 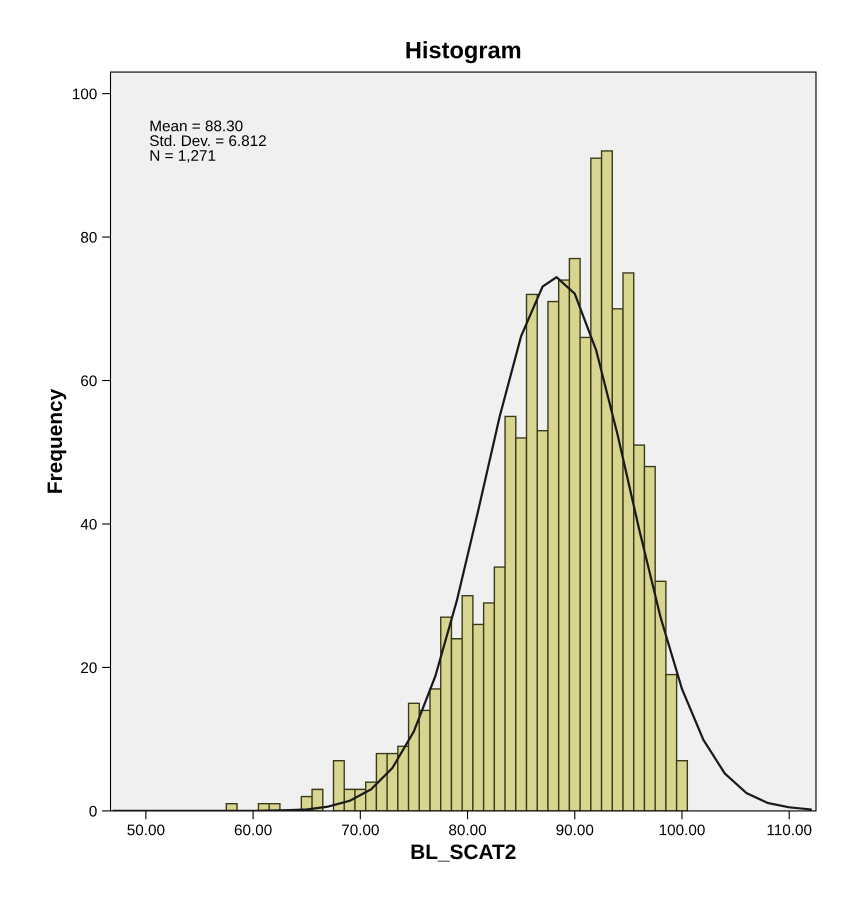 What do you see at coordinates (464, 853) in the screenshot?
I see `x-axis-title: BL_SCAT2` at bounding box center [464, 853].